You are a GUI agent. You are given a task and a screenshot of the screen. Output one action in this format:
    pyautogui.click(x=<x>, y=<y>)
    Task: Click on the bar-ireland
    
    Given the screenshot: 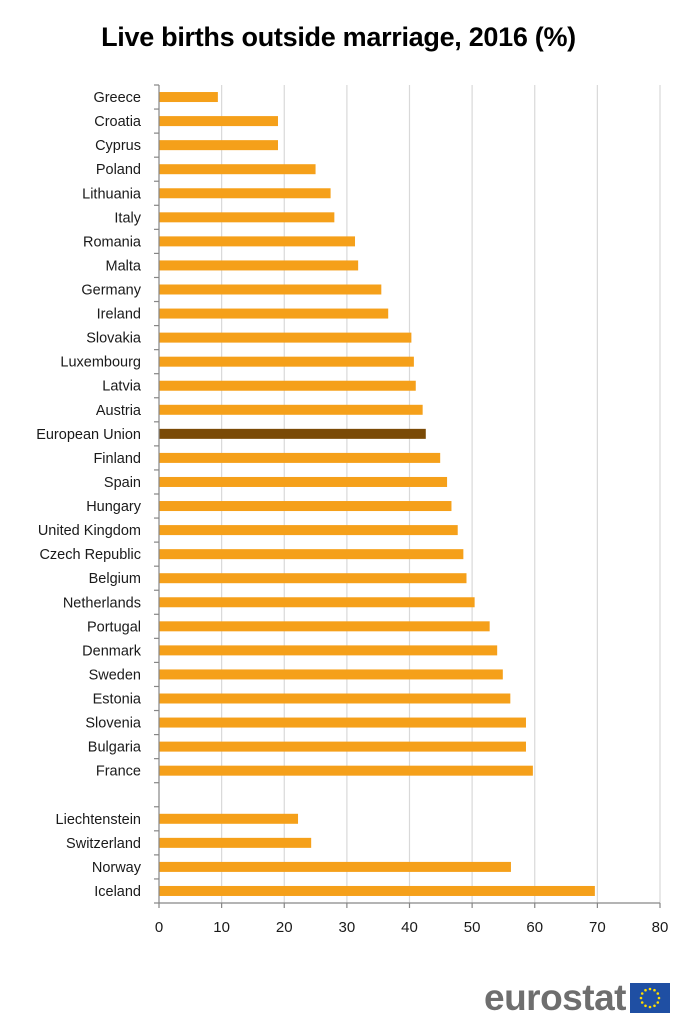 What is the action you would take?
    pyautogui.click(x=274, y=313)
    